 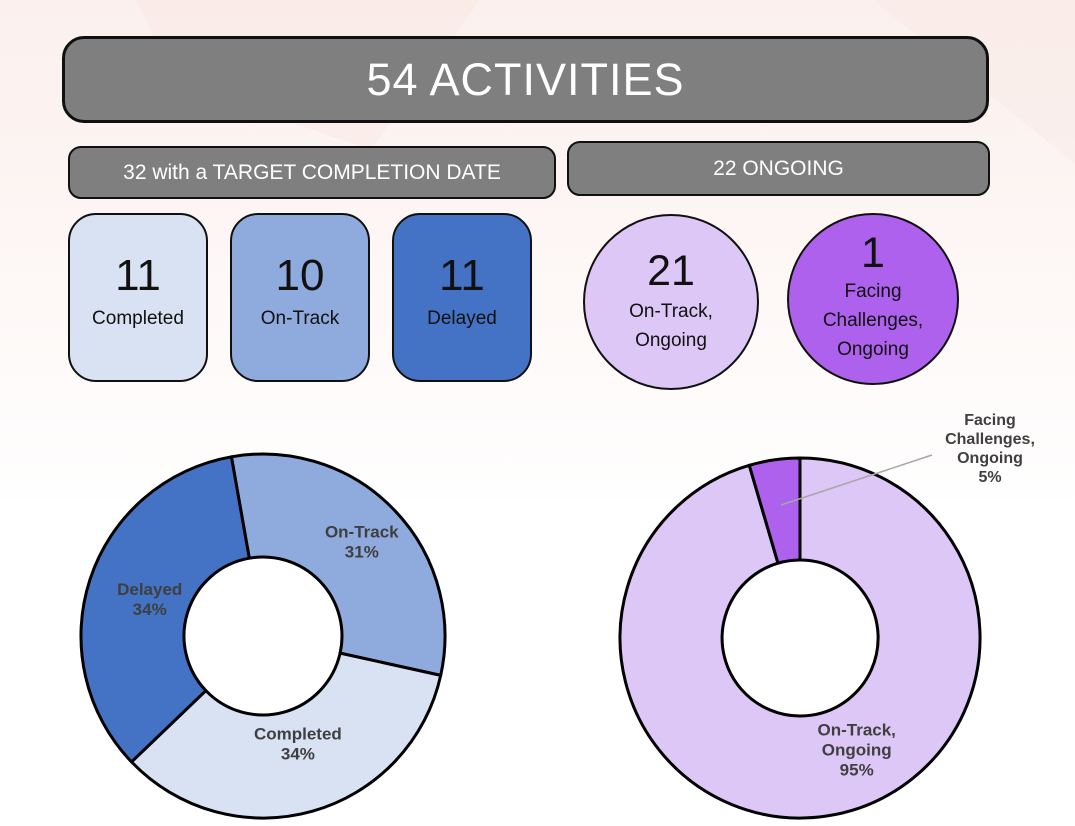 I want to click on circle-label: Facing Challenges, Ongoing, so click(x=873, y=320).